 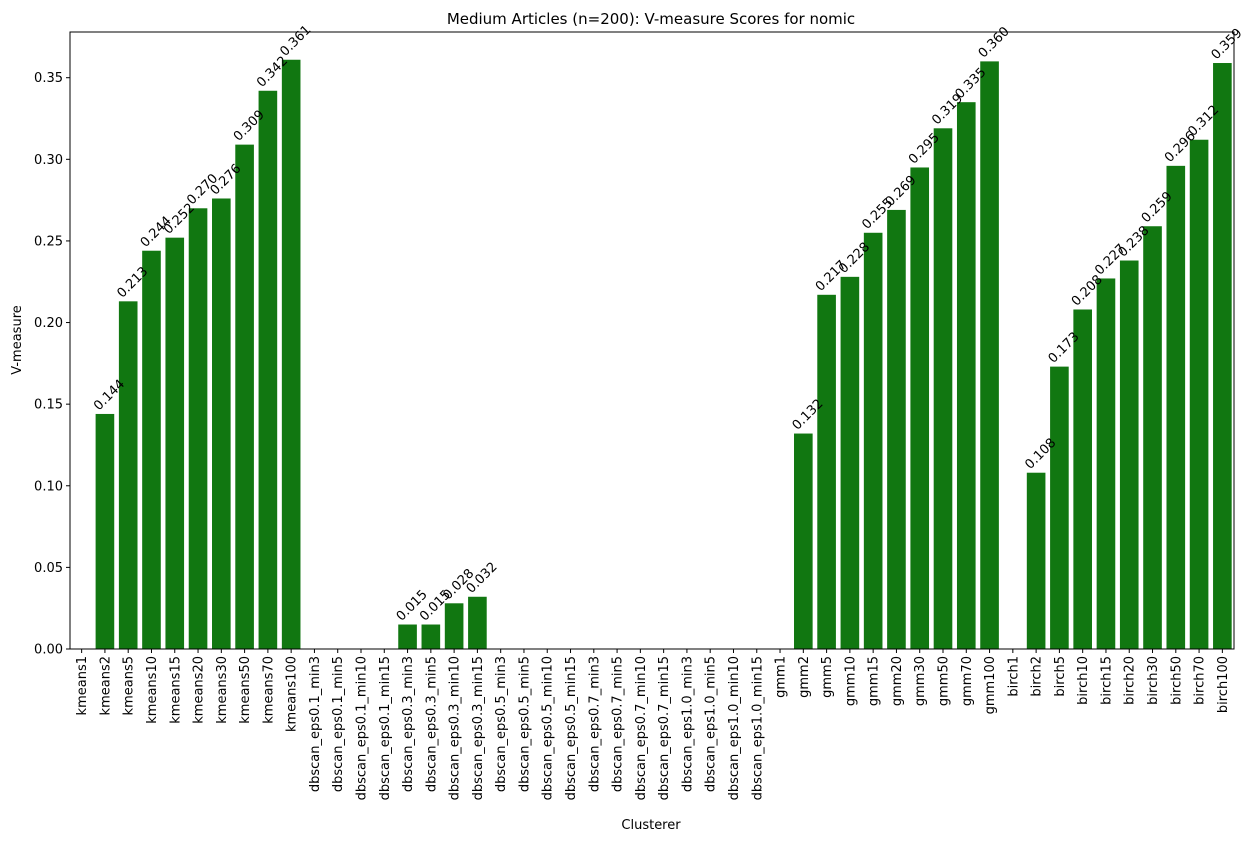 I want to click on x-axis-label: Clusterer, so click(x=651, y=825).